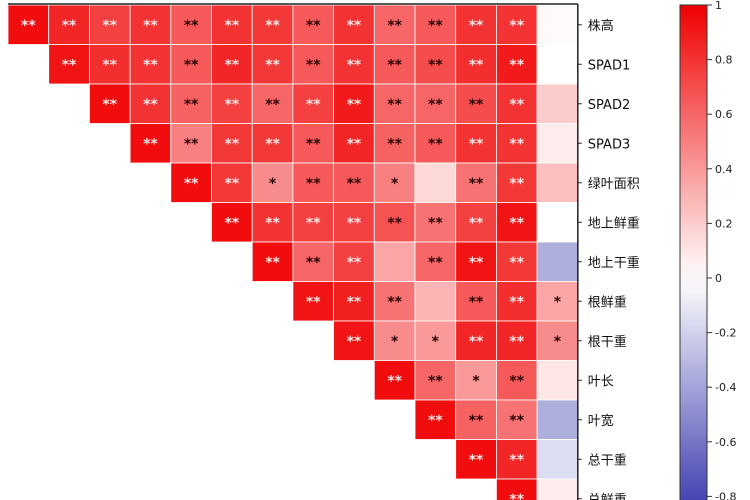 The width and height of the screenshot is (750, 500). Describe the element at coordinates (718, 6) in the screenshot. I see `colorbar-tick-label: 1` at that location.